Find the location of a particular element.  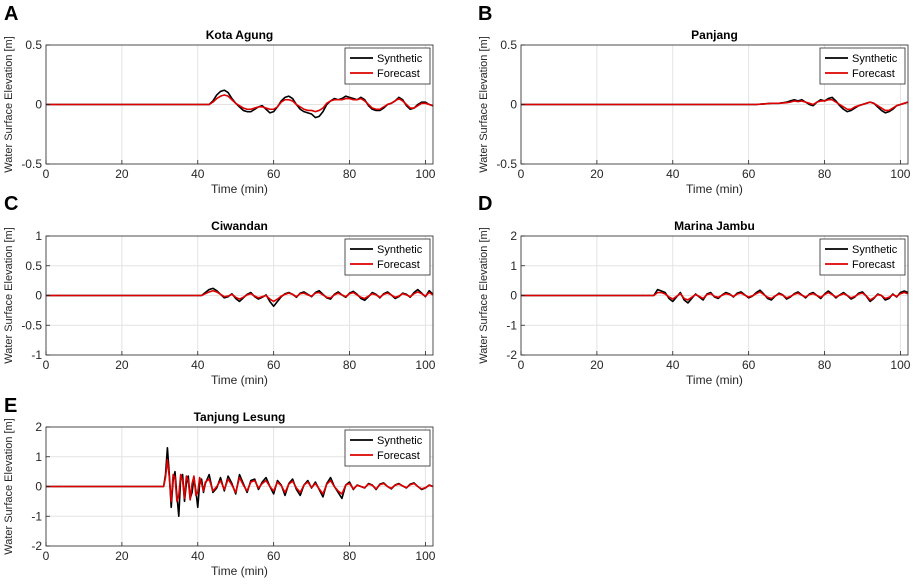

panel-label: E is located at coordinates (10, 406).